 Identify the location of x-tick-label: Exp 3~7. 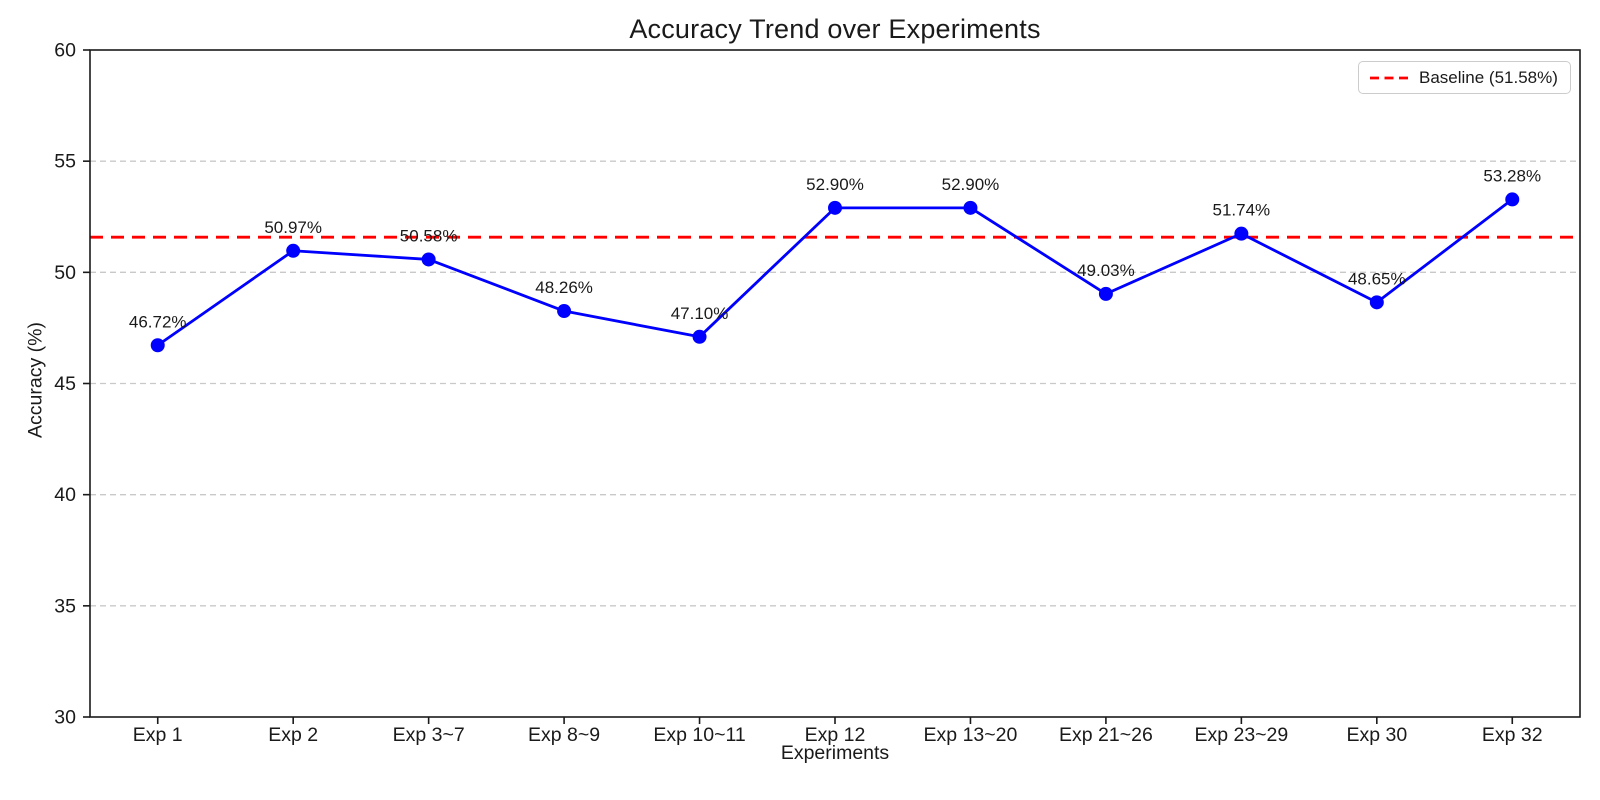
(429, 735).